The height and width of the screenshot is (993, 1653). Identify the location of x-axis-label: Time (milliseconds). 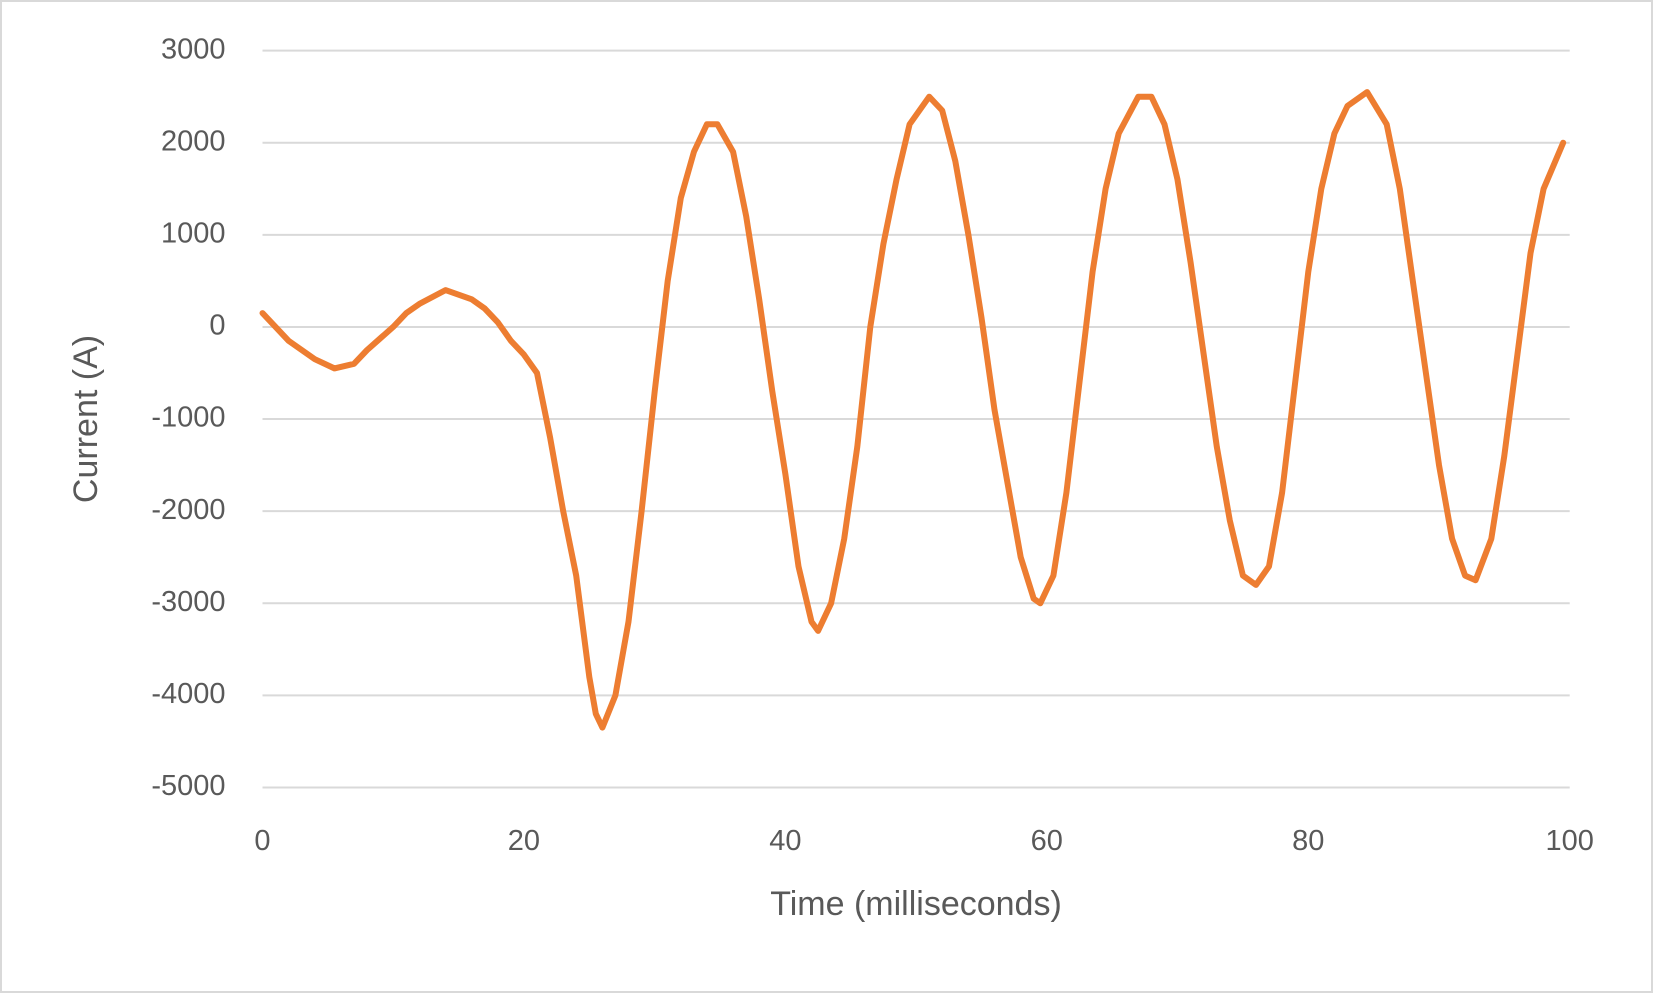
(916, 904).